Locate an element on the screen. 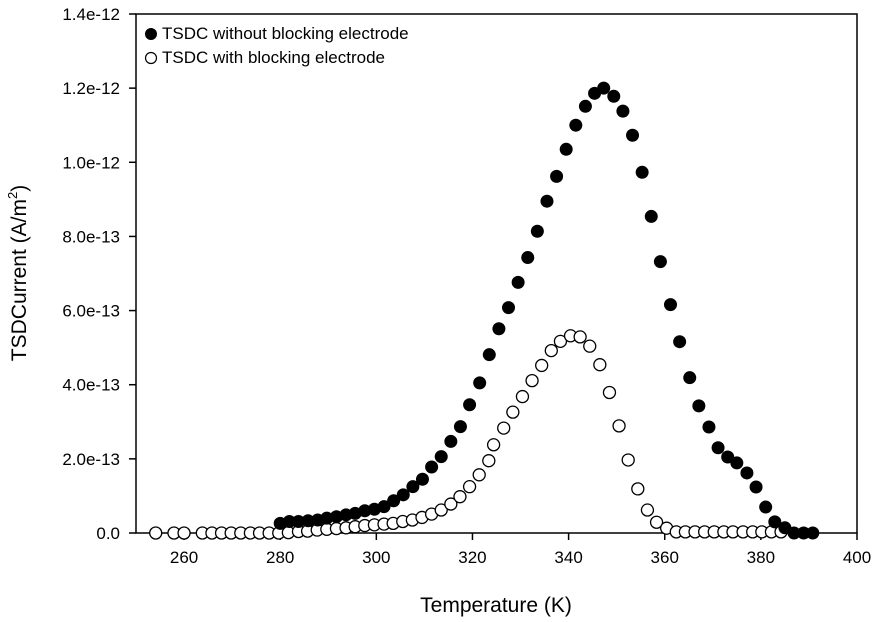 This screenshot has height=622, width=885. legend-marker-filled is located at coordinates (151, 34).